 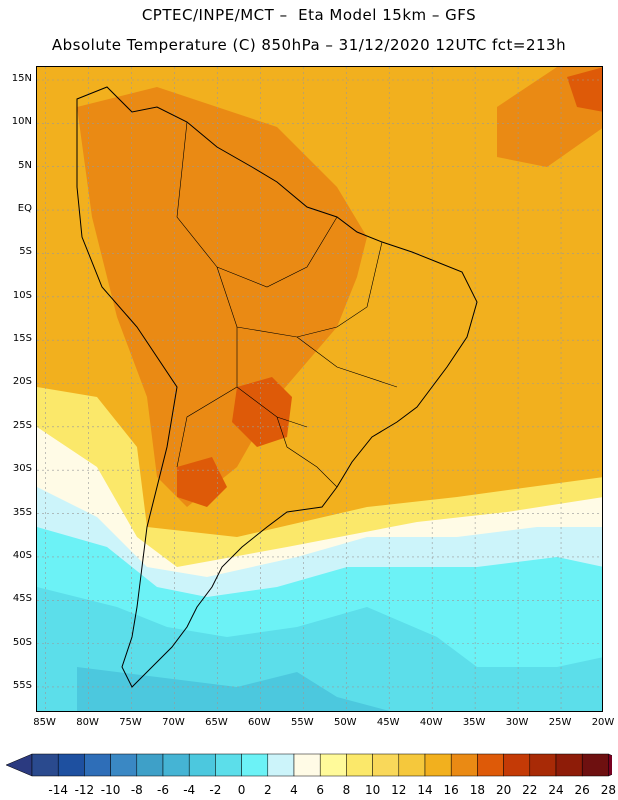 What do you see at coordinates (560, 722) in the screenshot?
I see `longitude-label: 25W` at bounding box center [560, 722].